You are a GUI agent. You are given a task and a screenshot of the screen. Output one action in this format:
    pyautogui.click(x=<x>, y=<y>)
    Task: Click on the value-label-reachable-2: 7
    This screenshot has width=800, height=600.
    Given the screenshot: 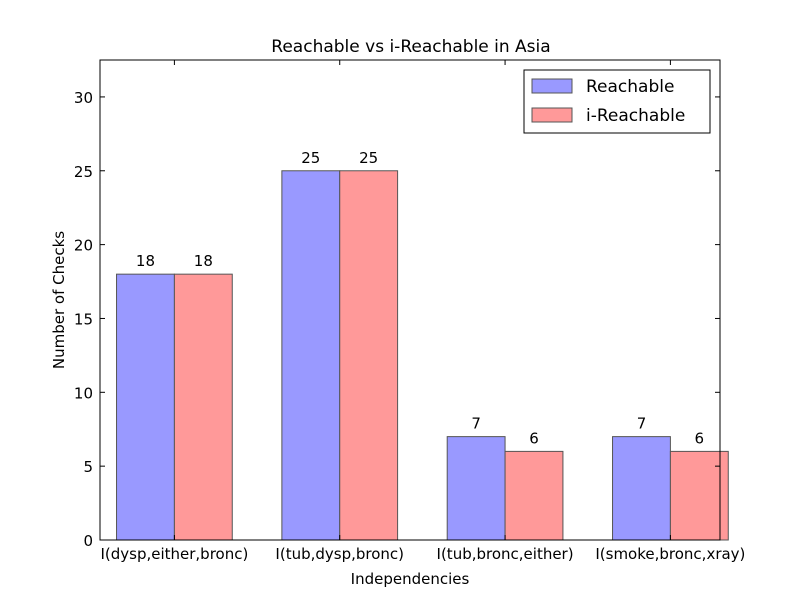 What is the action you would take?
    pyautogui.click(x=476, y=424)
    